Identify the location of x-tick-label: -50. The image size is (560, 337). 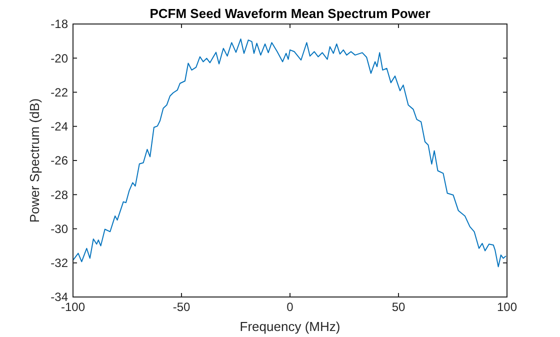
(181, 307).